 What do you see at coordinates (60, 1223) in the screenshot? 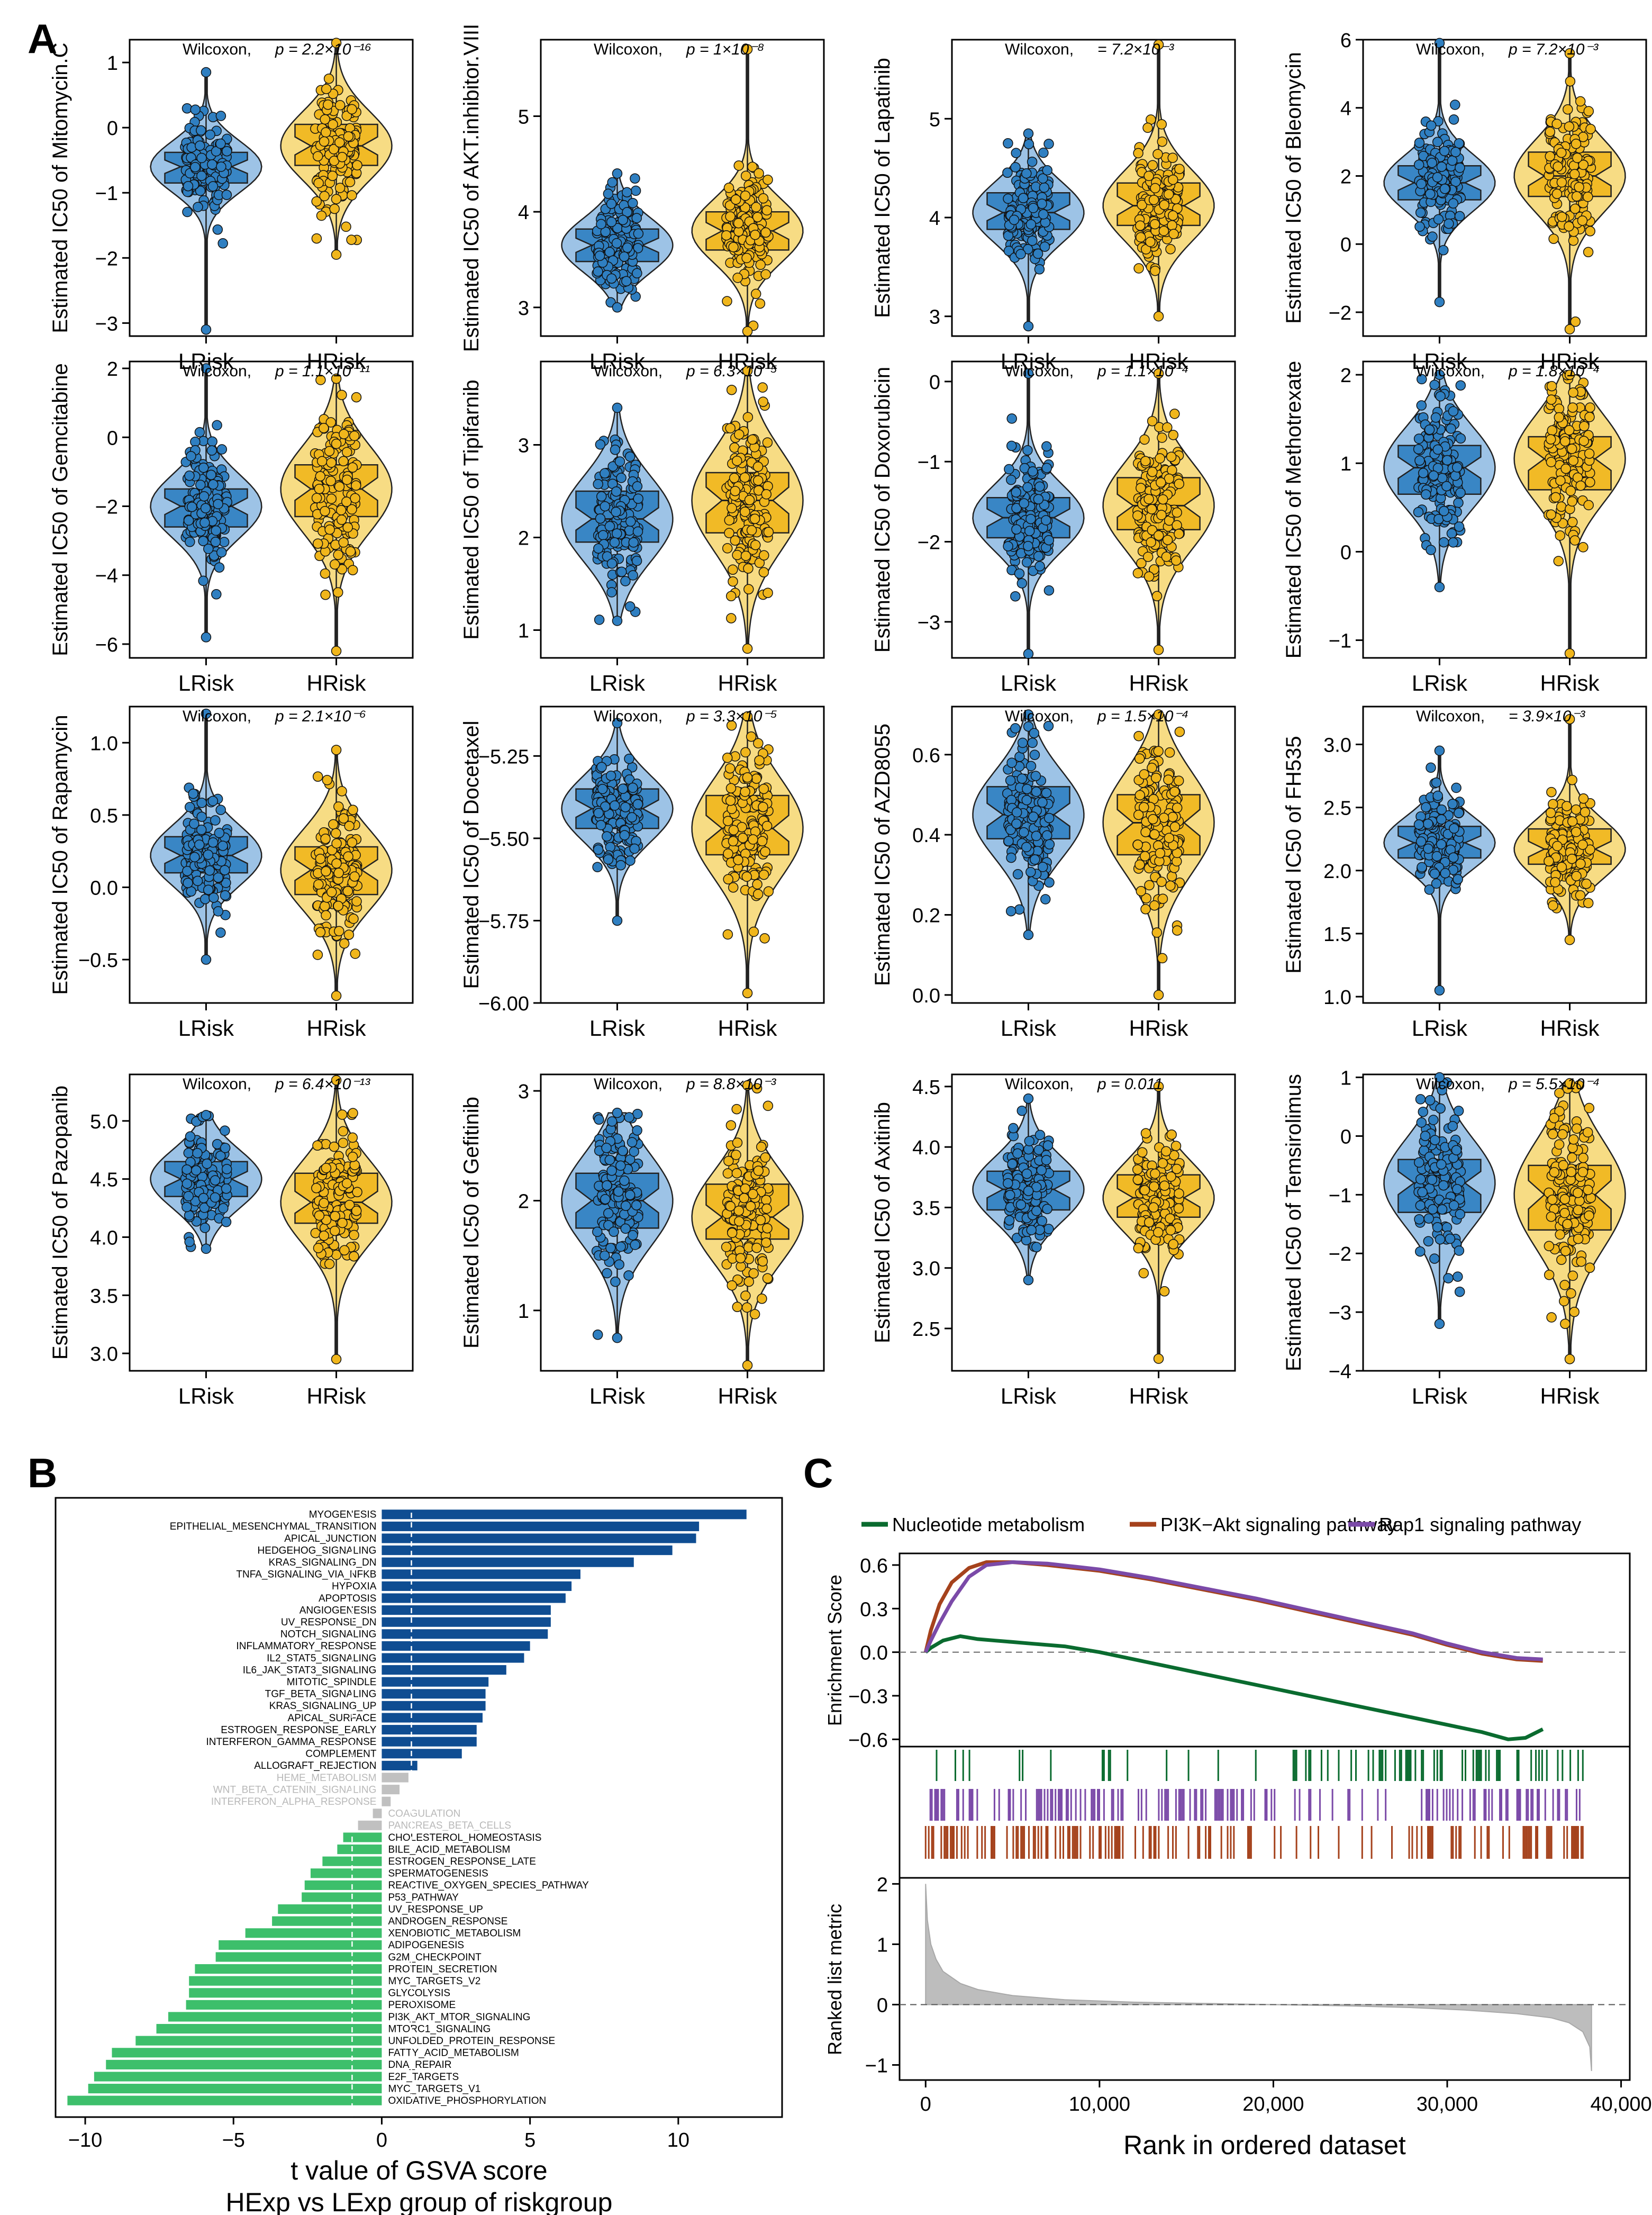
I see `y-axis-label: Estimated IC50 of Pazopanib` at bounding box center [60, 1223].